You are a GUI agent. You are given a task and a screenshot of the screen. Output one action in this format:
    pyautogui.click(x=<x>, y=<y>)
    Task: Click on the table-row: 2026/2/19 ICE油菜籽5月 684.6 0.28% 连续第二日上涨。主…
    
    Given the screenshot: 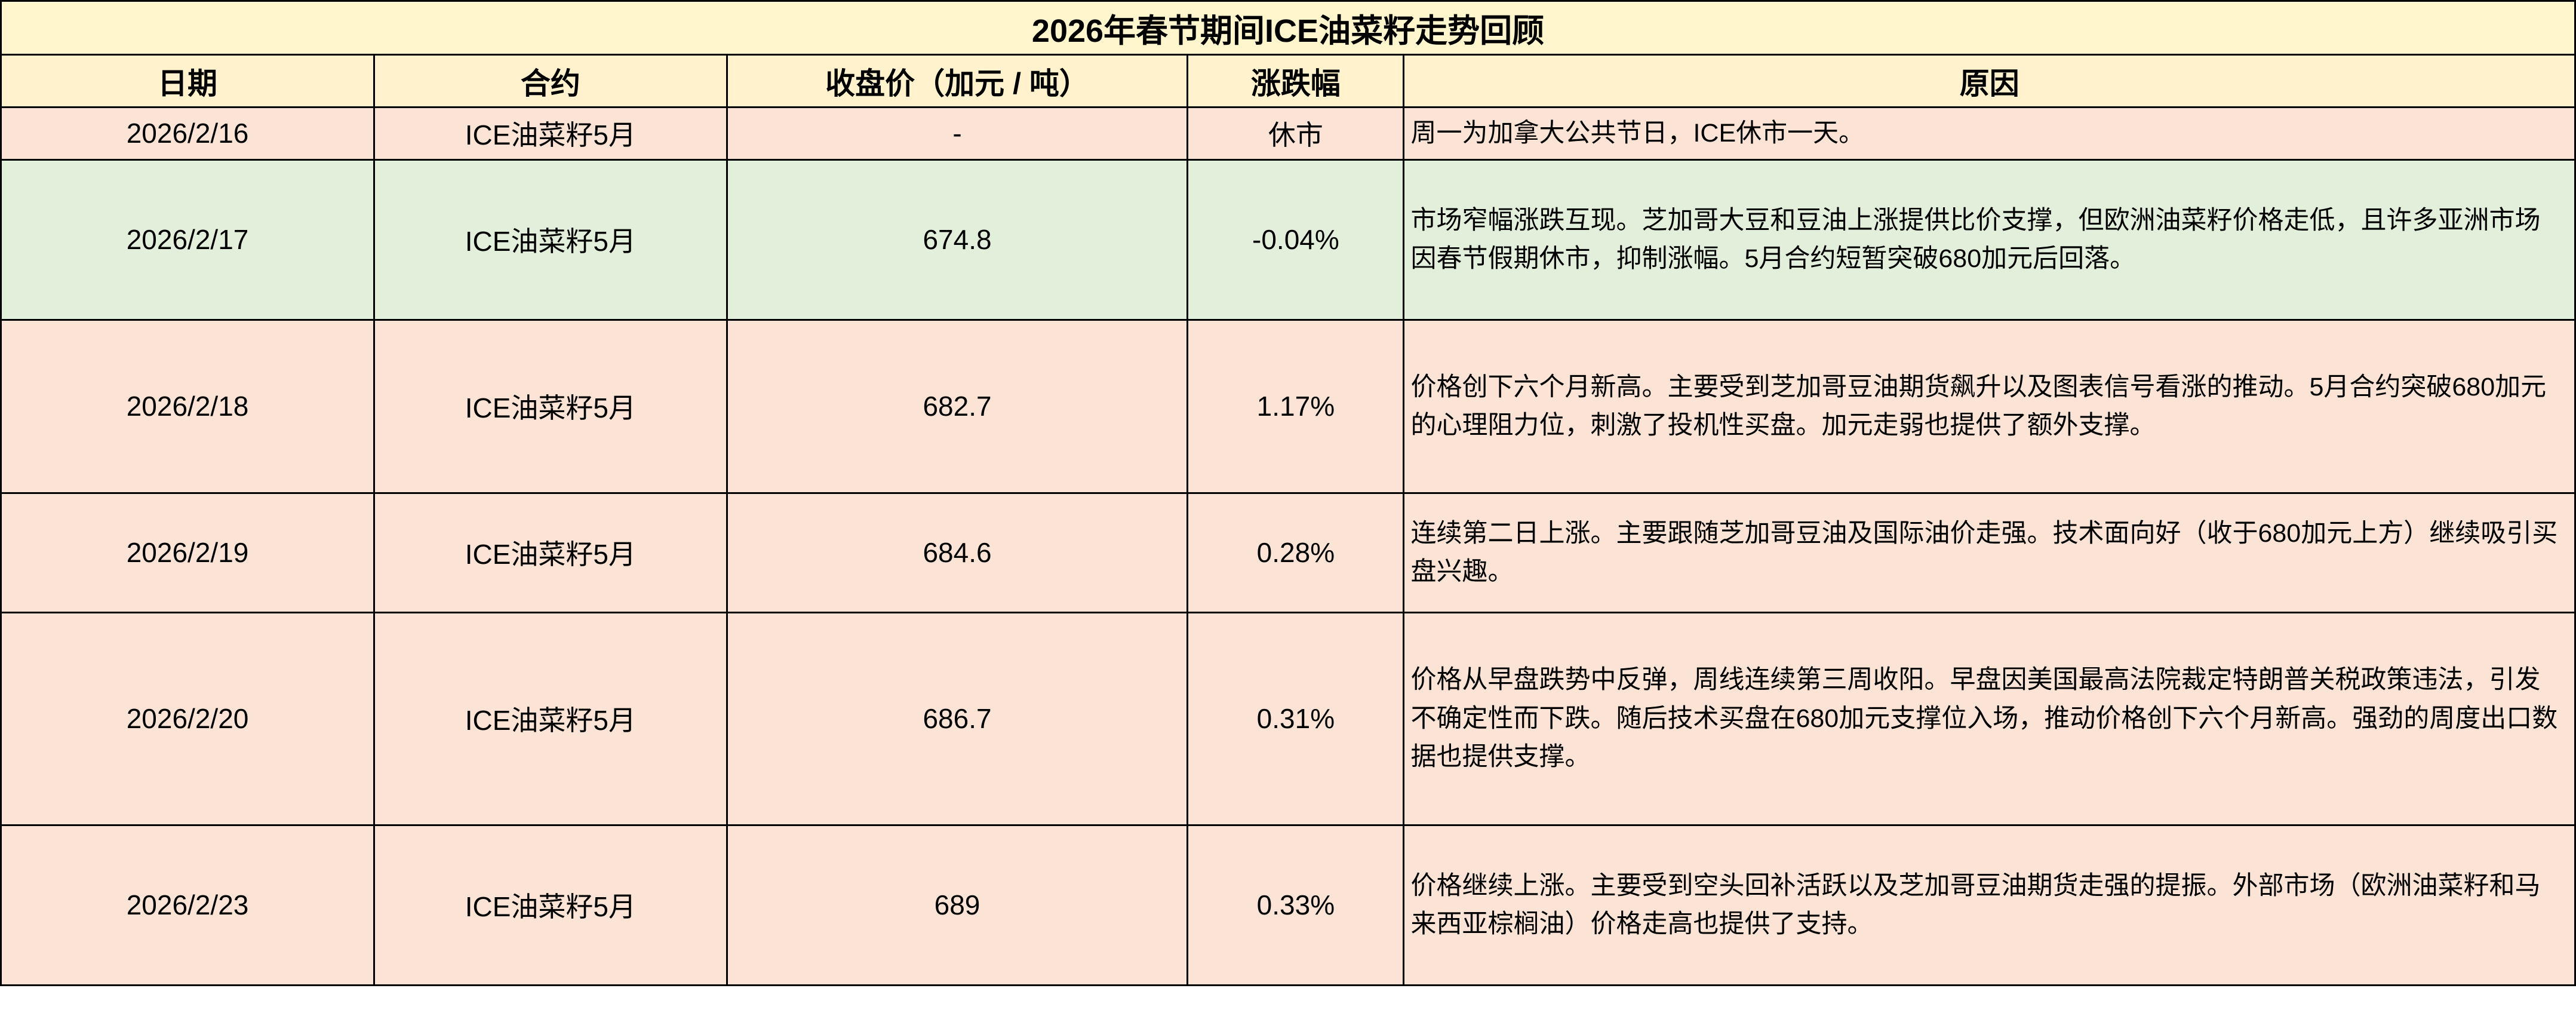 What is the action you would take?
    pyautogui.click(x=1288, y=552)
    